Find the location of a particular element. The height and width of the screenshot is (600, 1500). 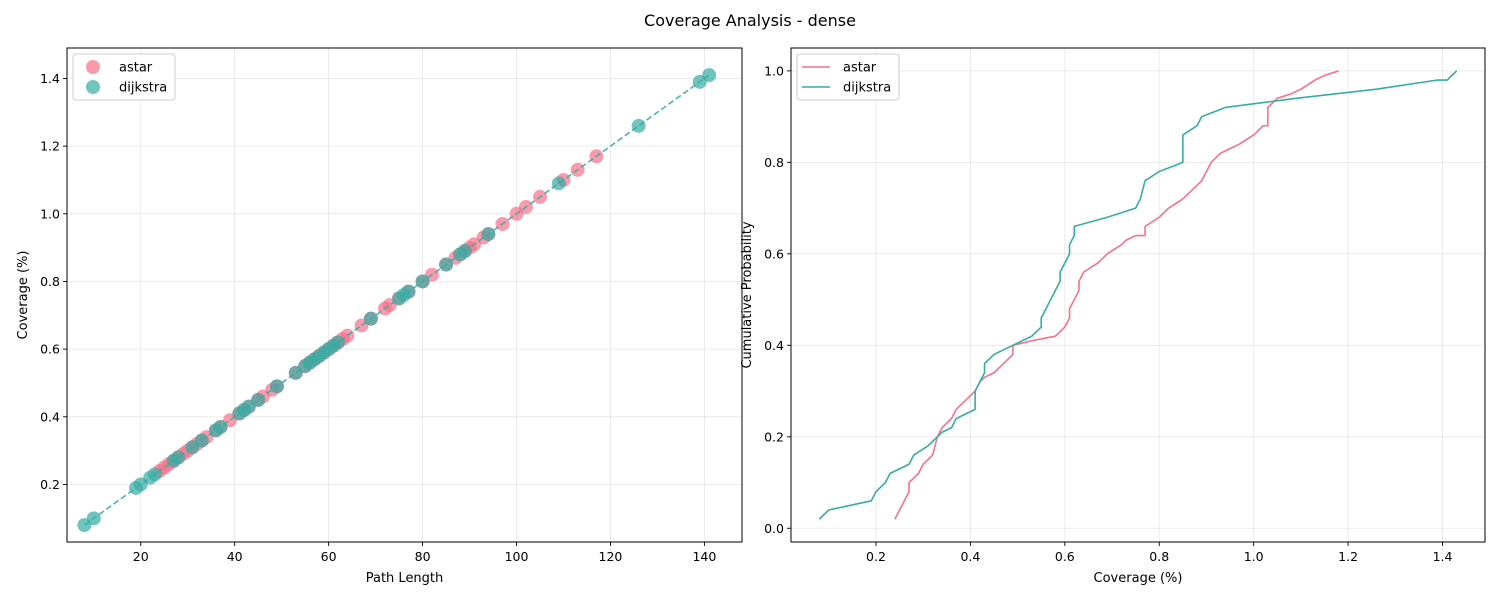

legend-box is located at coordinates (848, 77).